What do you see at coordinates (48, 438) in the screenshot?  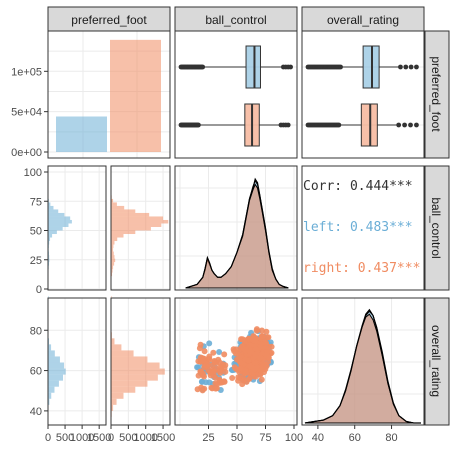 I see `x-tick-label-count-left-0: 0` at bounding box center [48, 438].